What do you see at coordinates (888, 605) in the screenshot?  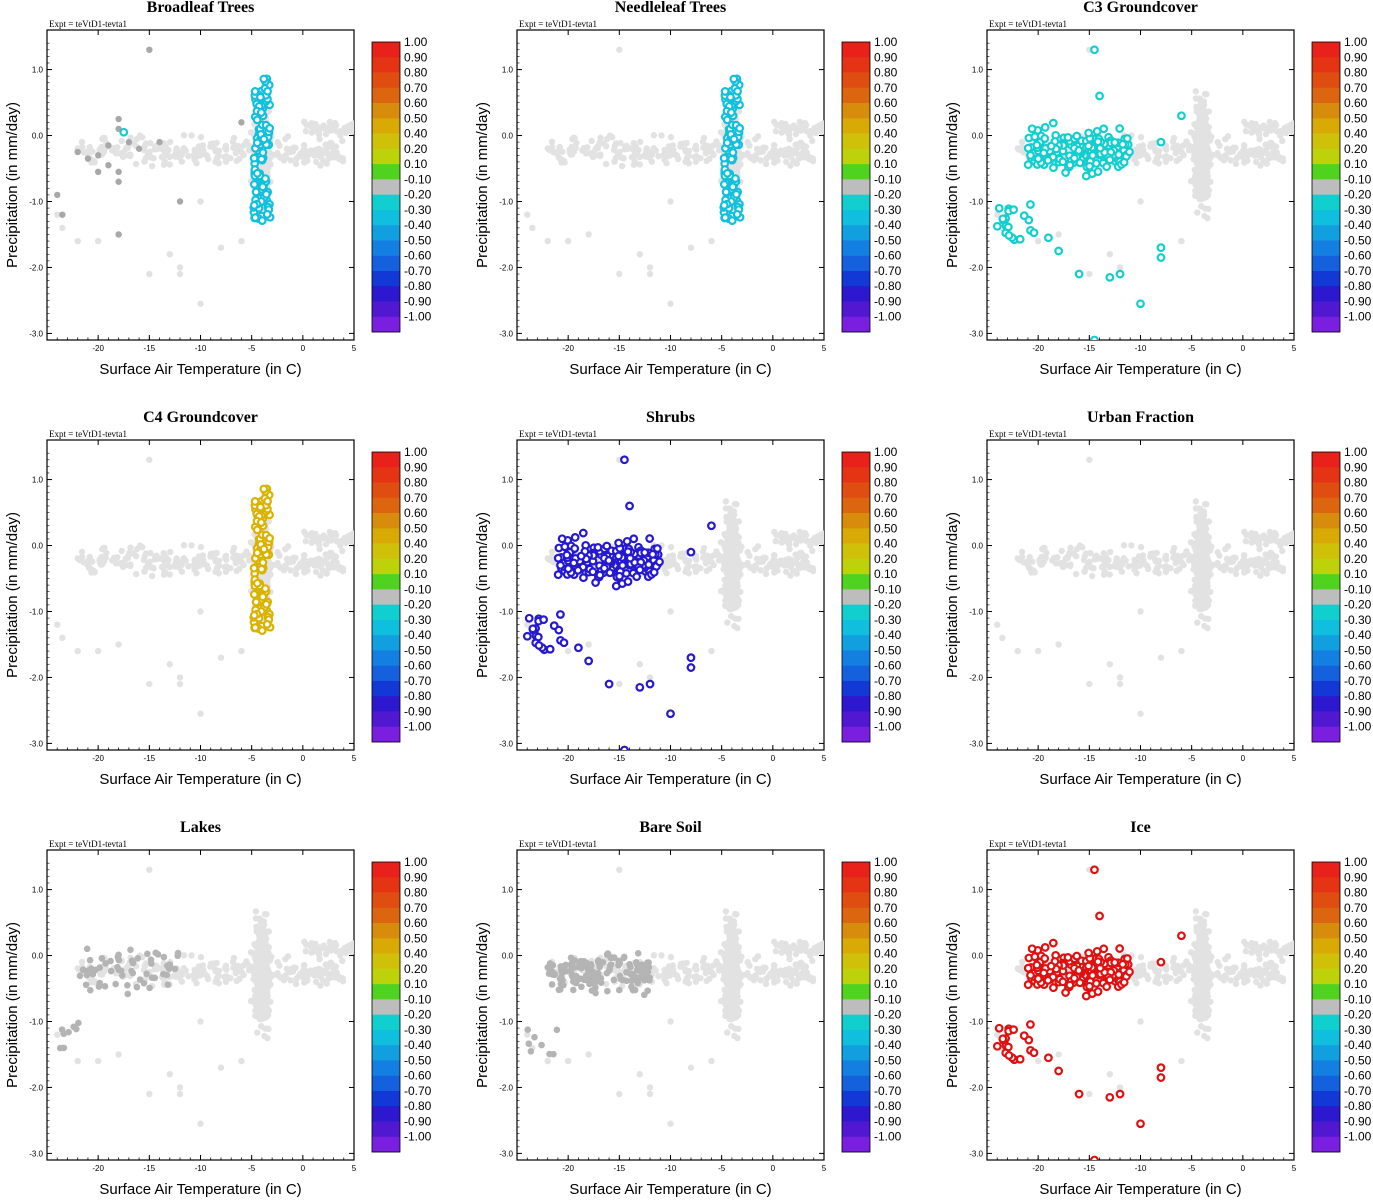 I see `colorbar-label: -0.20` at bounding box center [888, 605].